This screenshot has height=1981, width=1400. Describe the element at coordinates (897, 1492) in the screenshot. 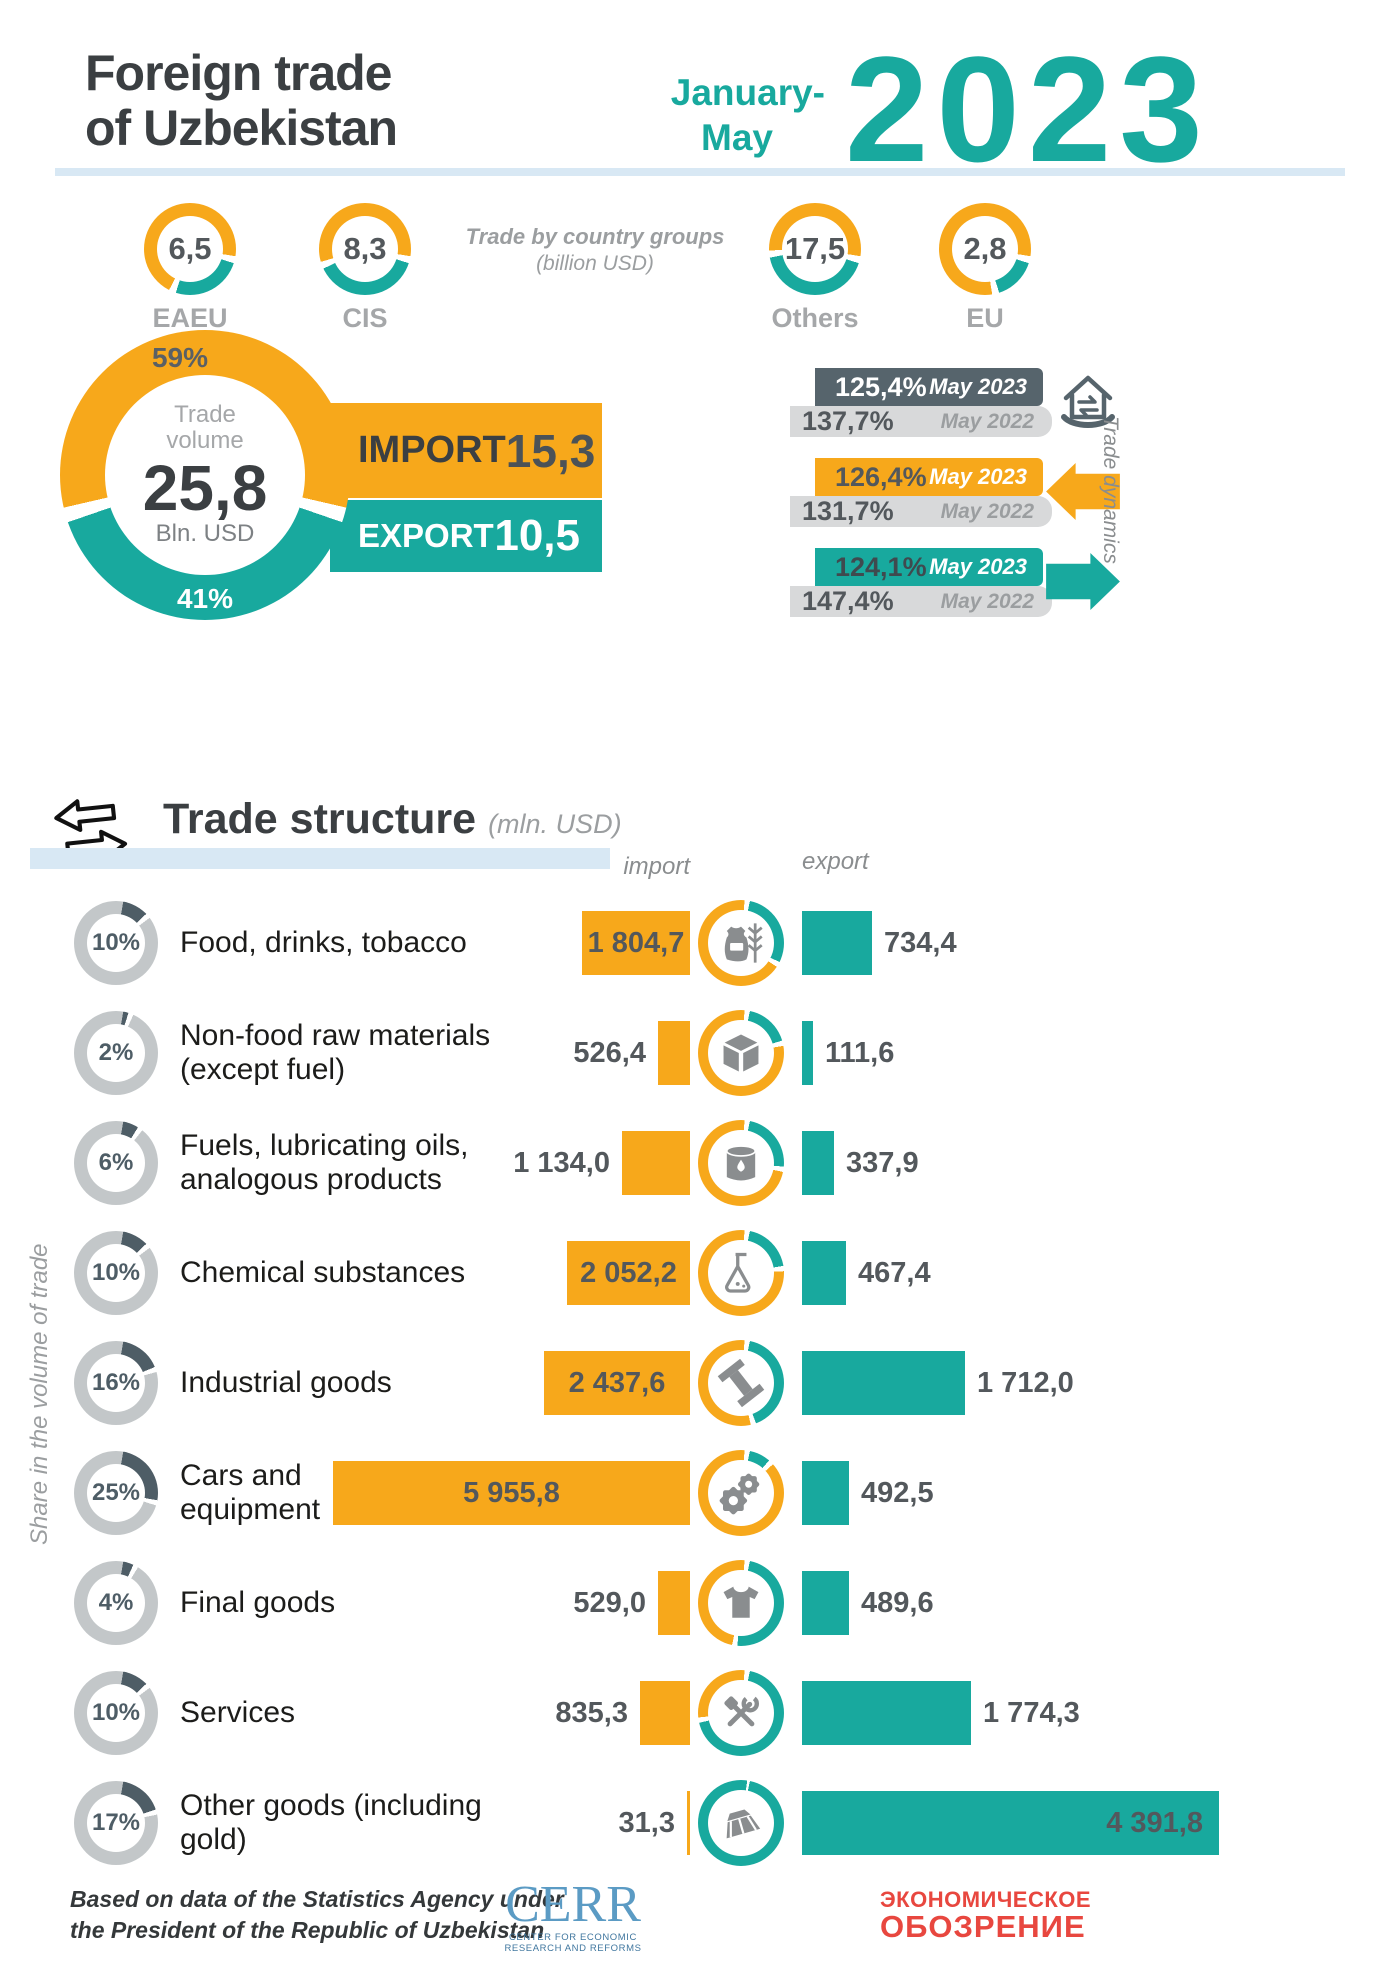

I see `export-value: 492,5` at that location.